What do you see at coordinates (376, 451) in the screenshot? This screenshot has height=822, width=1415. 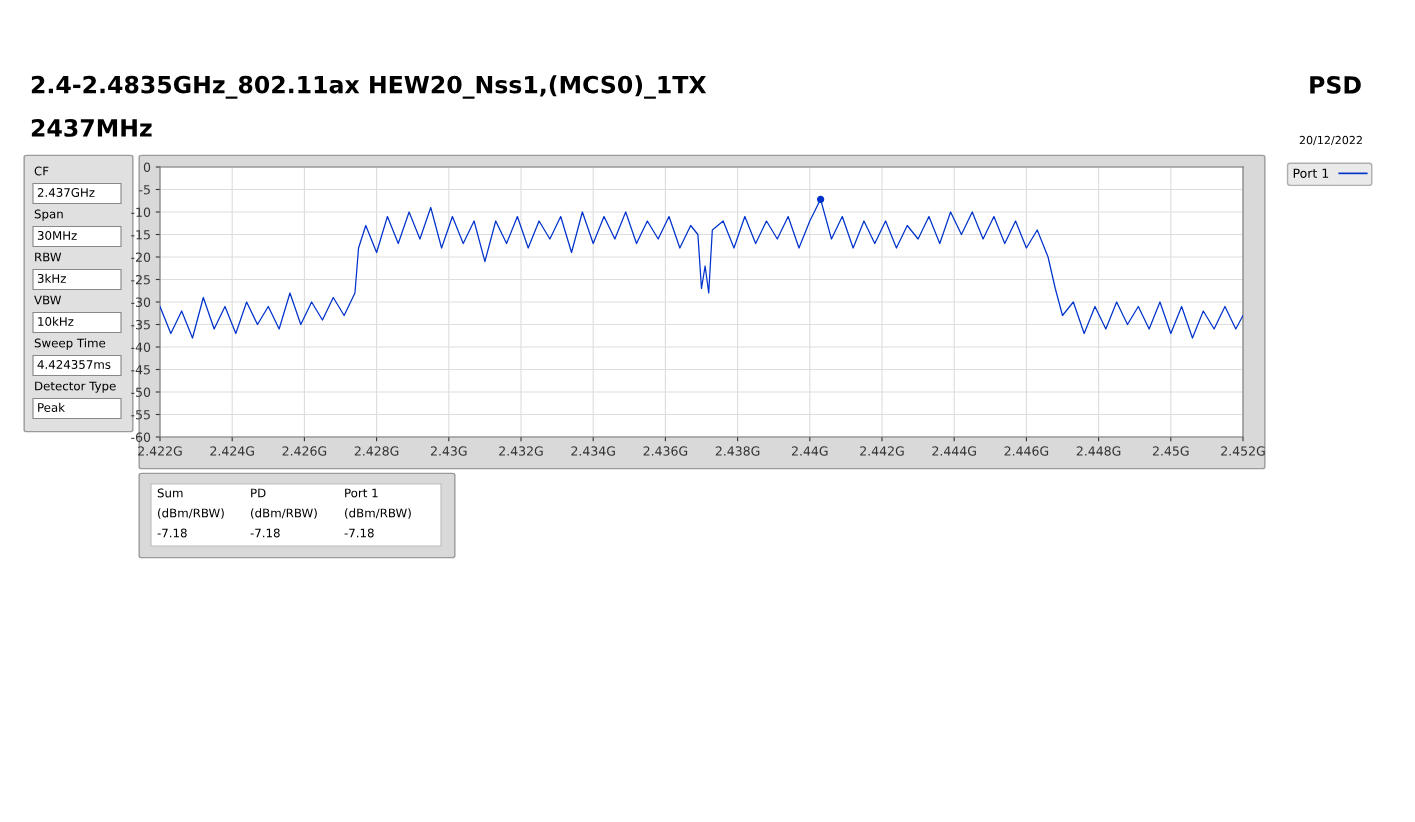 I see `x-tick-label: 2.428G` at bounding box center [376, 451].